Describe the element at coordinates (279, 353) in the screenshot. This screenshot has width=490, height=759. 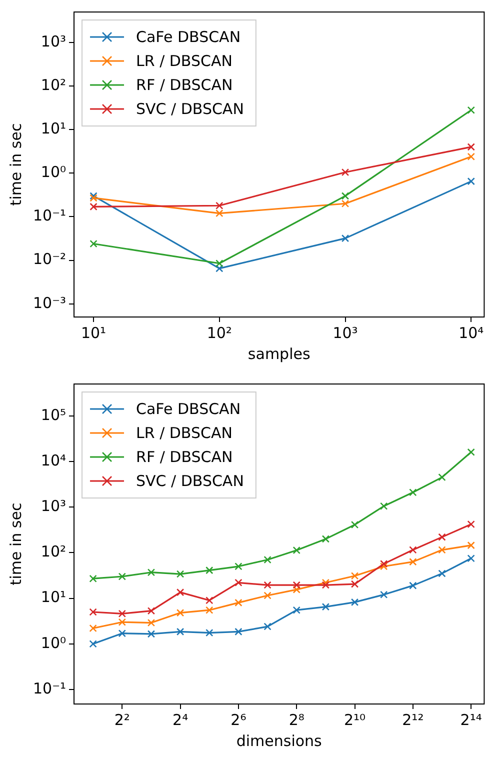
I see `x-axis-title: samples` at that location.